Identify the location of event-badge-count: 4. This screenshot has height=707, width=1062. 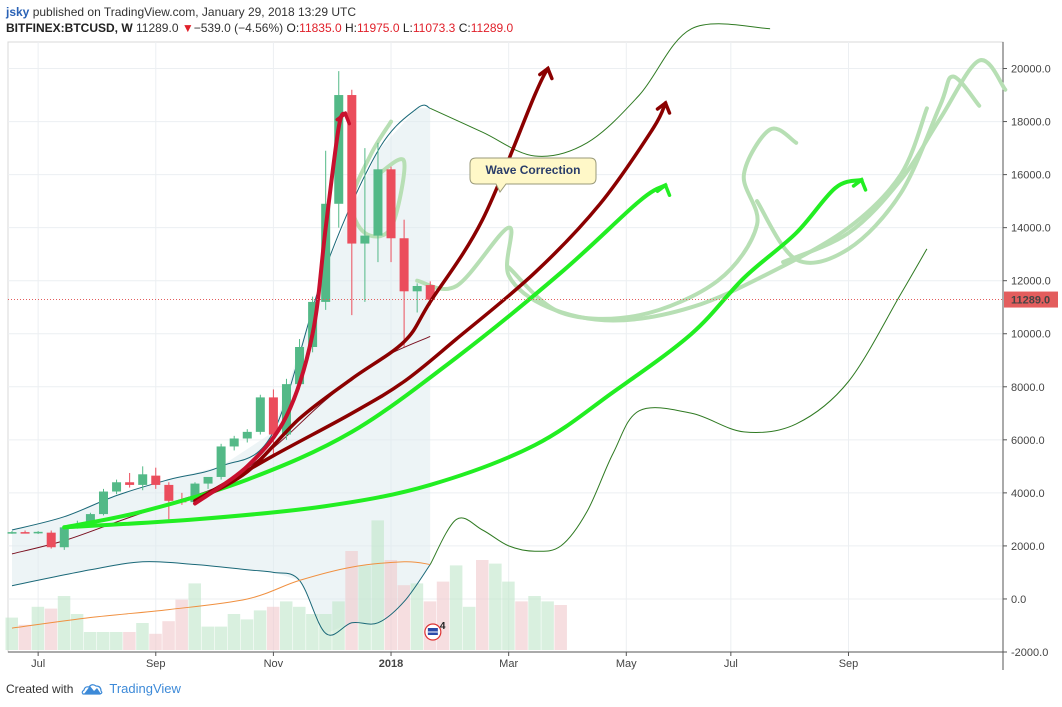
(443, 626).